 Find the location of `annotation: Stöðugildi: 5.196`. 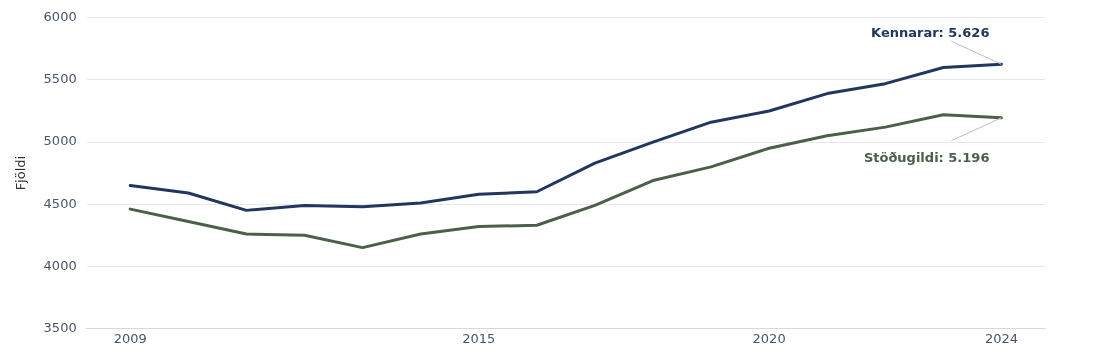

annotation: Stöðugildi: 5.196 is located at coordinates (926, 158).